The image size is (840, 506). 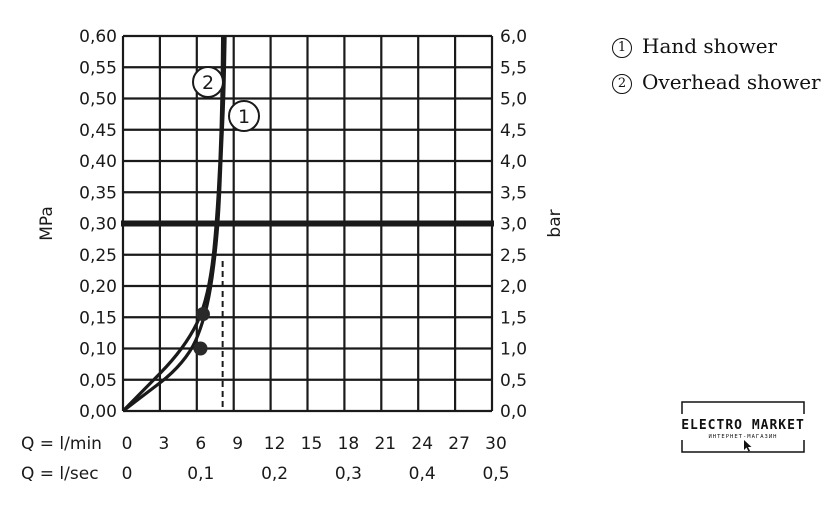 I want to click on electro-market-logo: ELECTRO MARKET ИНТЕРНЕТ-МАГАЗИН, so click(x=743, y=427).